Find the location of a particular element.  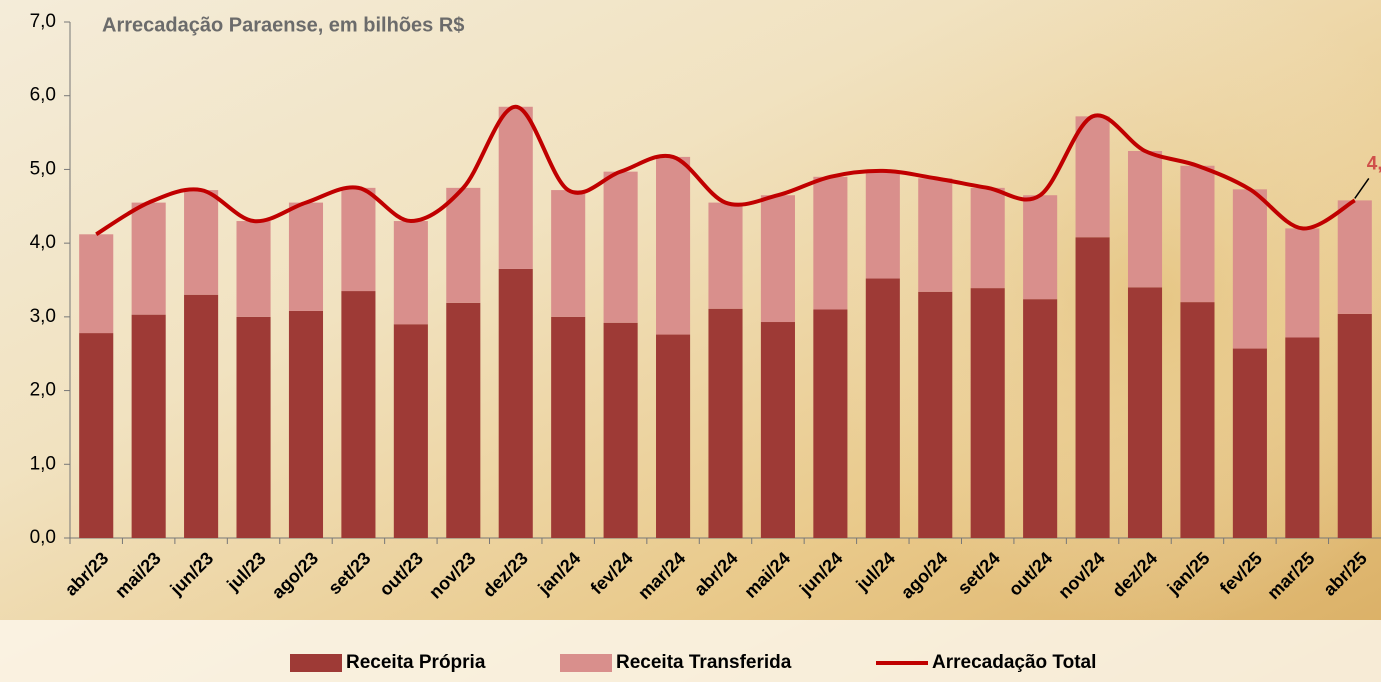

y-tick-label: 1,0 is located at coordinates (43, 463).